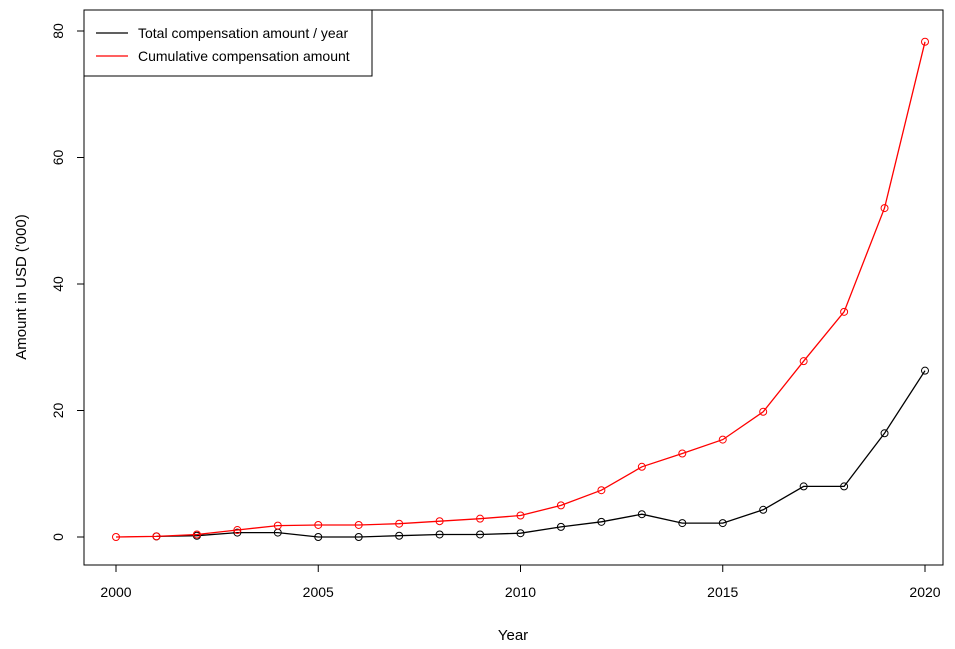 The height and width of the screenshot is (649, 955). I want to click on x-tick-label: 2015, so click(722, 592).